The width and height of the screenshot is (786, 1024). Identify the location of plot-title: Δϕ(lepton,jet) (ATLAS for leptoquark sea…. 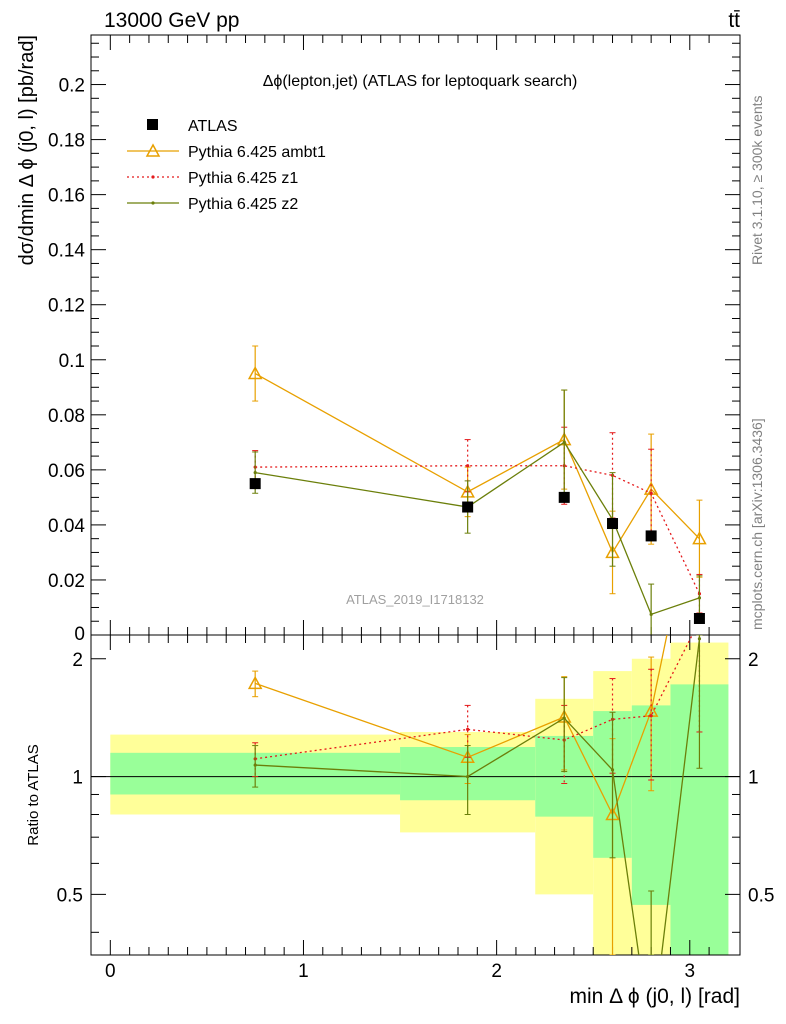
(420, 81).